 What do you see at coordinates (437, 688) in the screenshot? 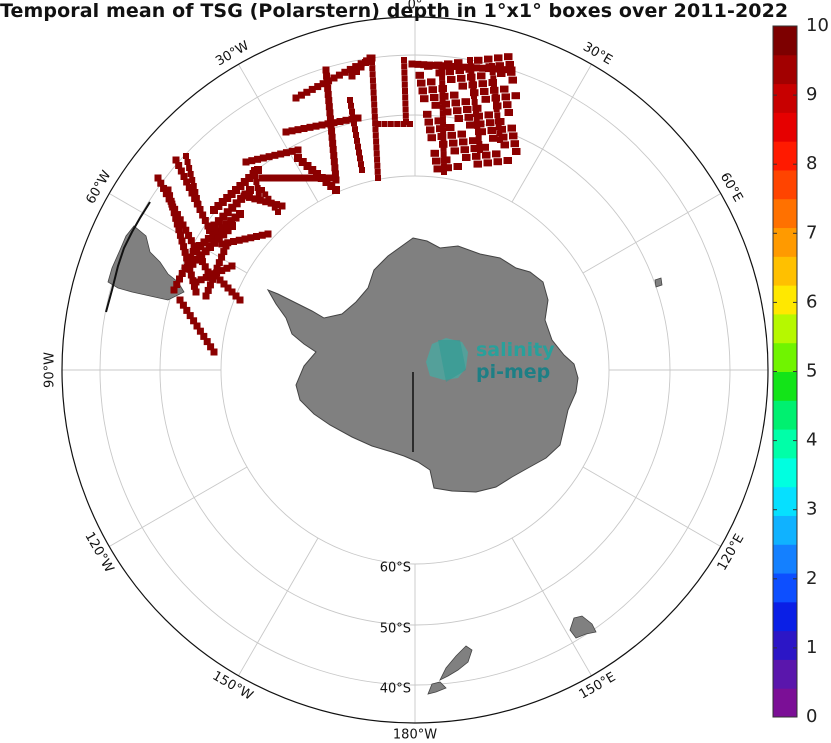
I see `new-zealand-north` at bounding box center [437, 688].